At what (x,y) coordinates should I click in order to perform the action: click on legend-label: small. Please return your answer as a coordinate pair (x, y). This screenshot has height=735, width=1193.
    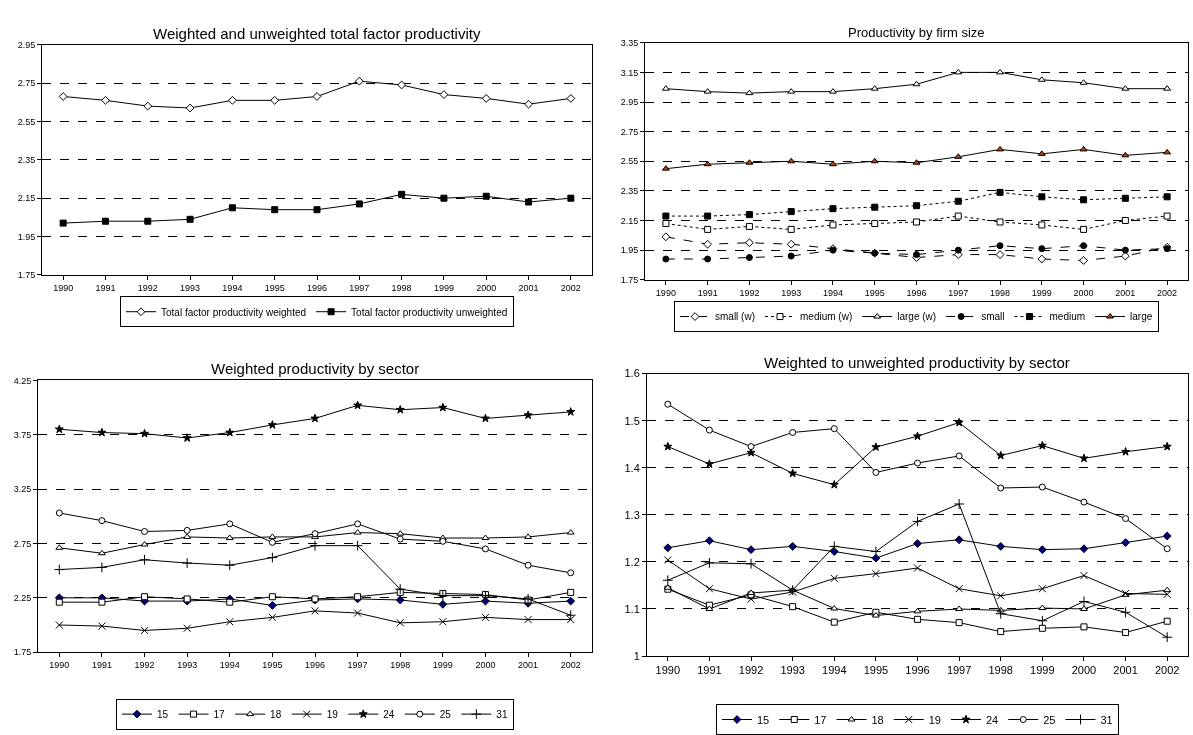
    Looking at the image, I should click on (993, 317).